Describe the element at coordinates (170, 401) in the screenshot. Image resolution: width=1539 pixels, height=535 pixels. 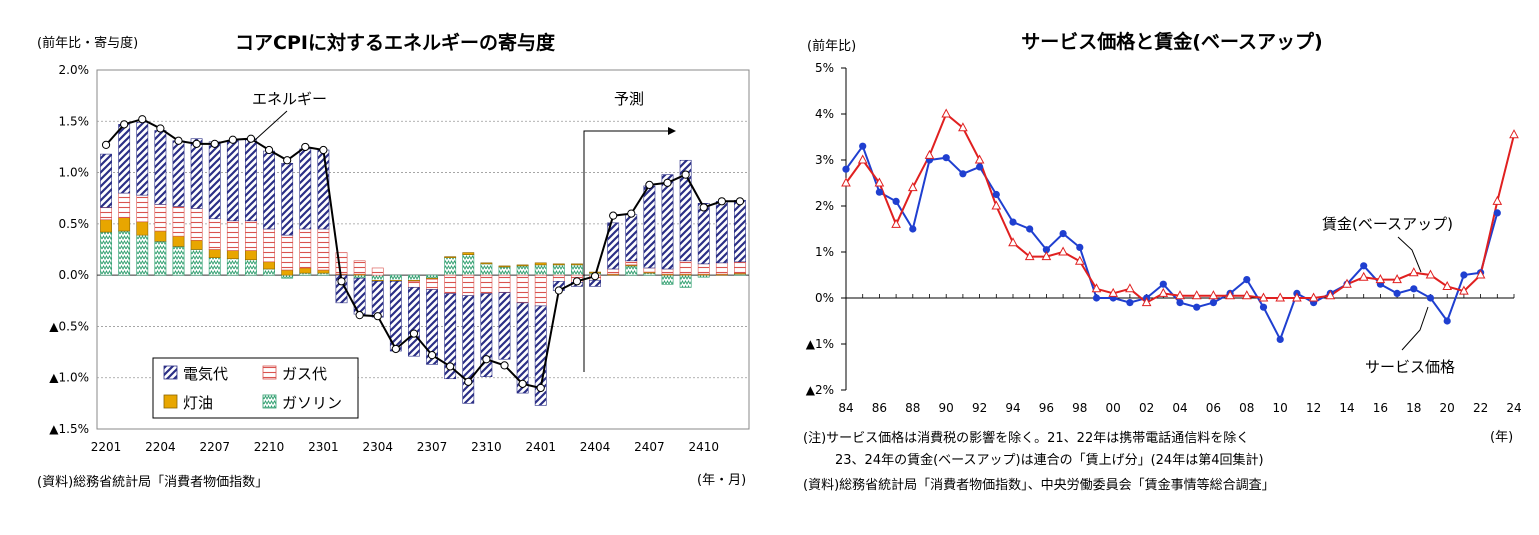
I see `legend-swatch-kerosene` at that location.